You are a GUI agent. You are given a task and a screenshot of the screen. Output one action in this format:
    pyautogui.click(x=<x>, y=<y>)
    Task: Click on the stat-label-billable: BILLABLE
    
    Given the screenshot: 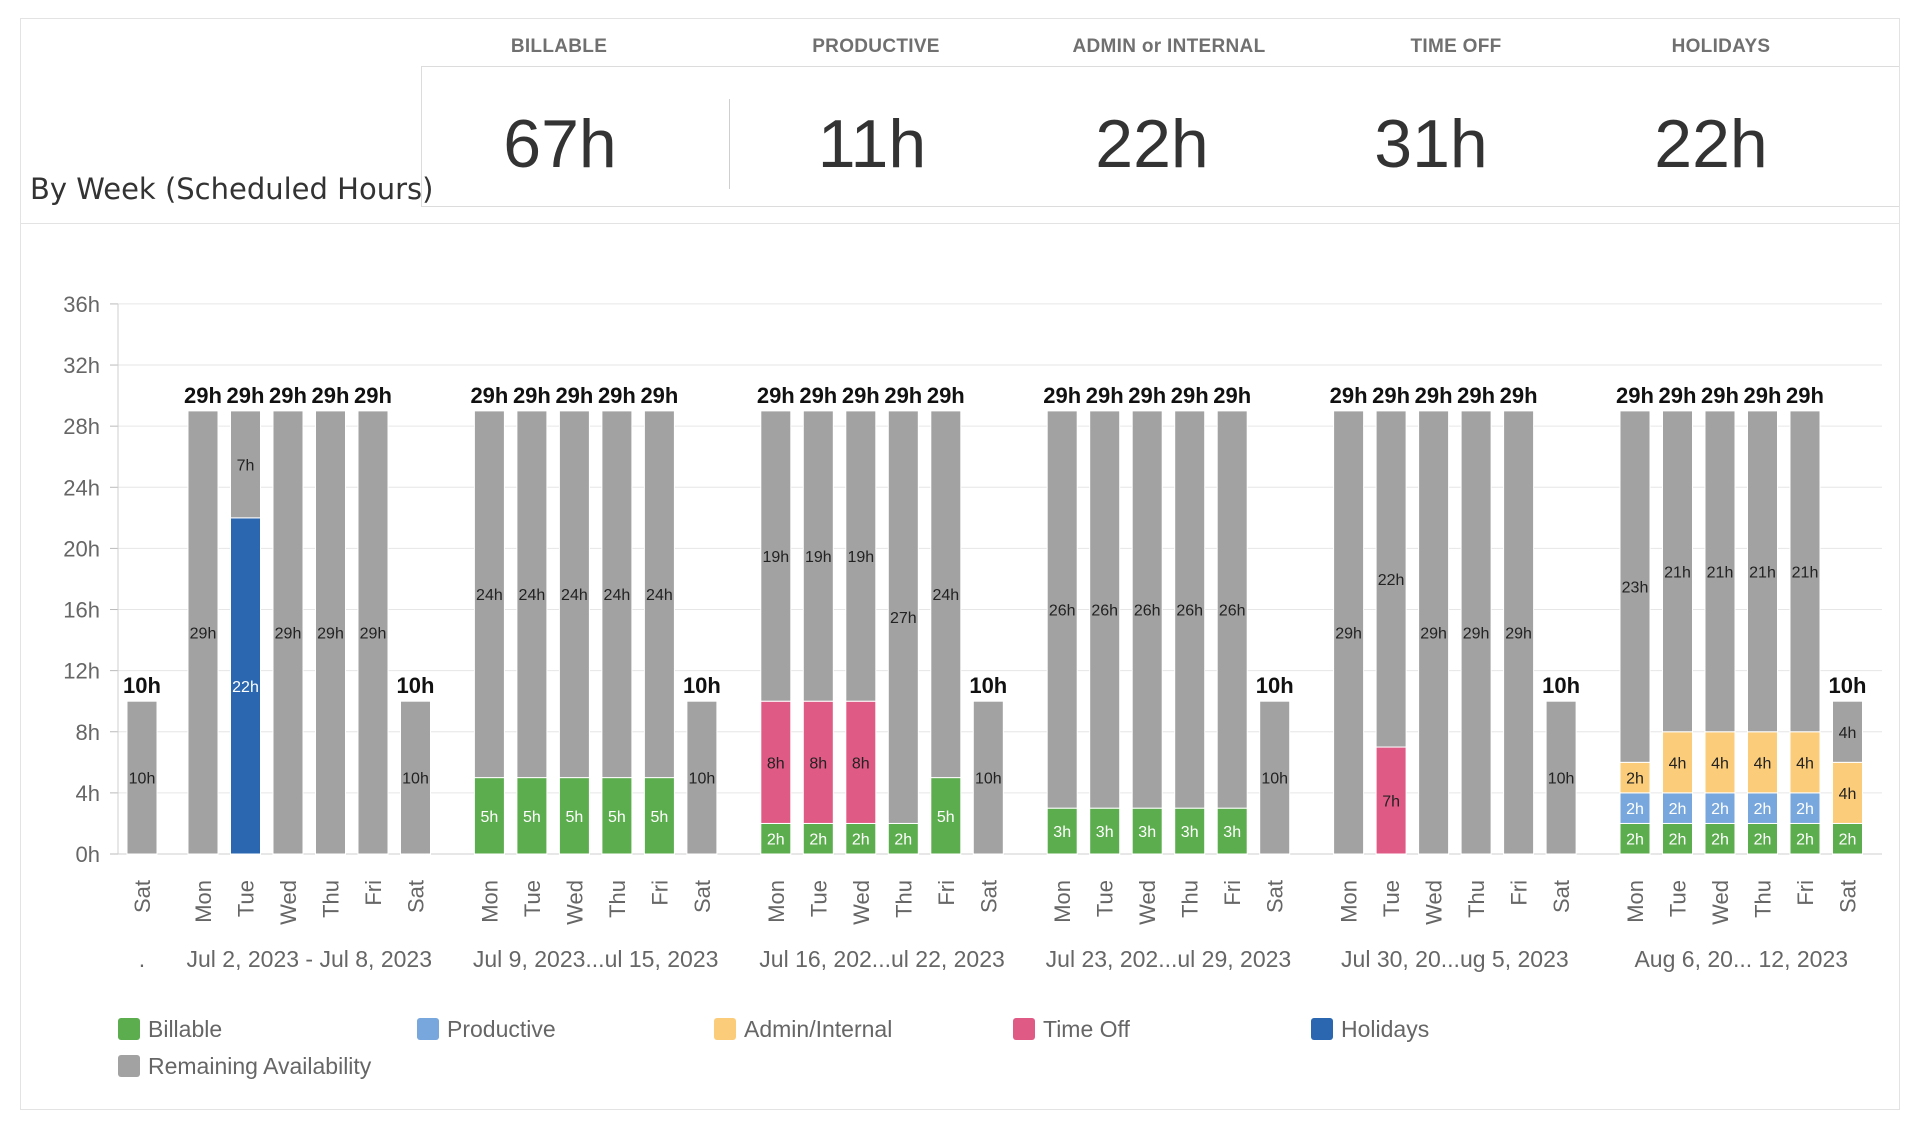 What is the action you would take?
    pyautogui.click(x=559, y=46)
    